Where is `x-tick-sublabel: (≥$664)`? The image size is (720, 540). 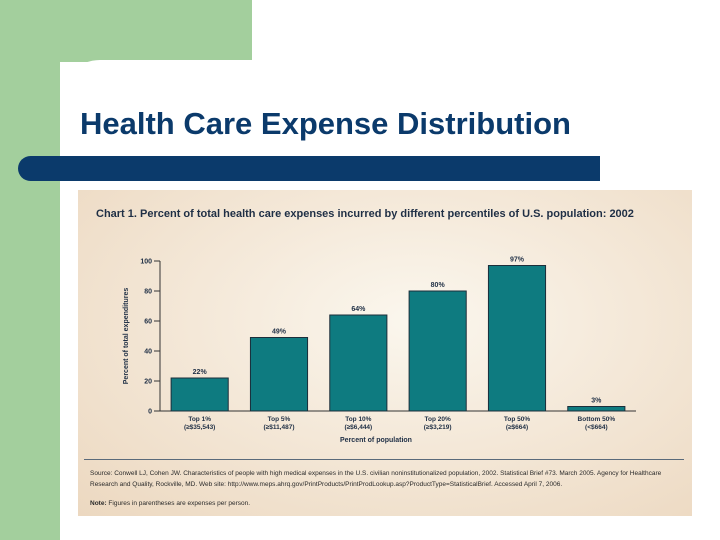 x-tick-sublabel: (≥$664) is located at coordinates (517, 427).